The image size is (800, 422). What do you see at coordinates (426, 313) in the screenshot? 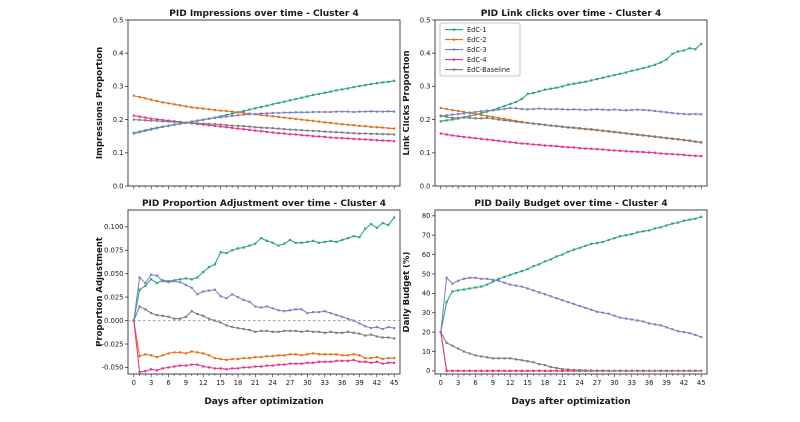
I see `y-tick-label: 30` at bounding box center [426, 313].